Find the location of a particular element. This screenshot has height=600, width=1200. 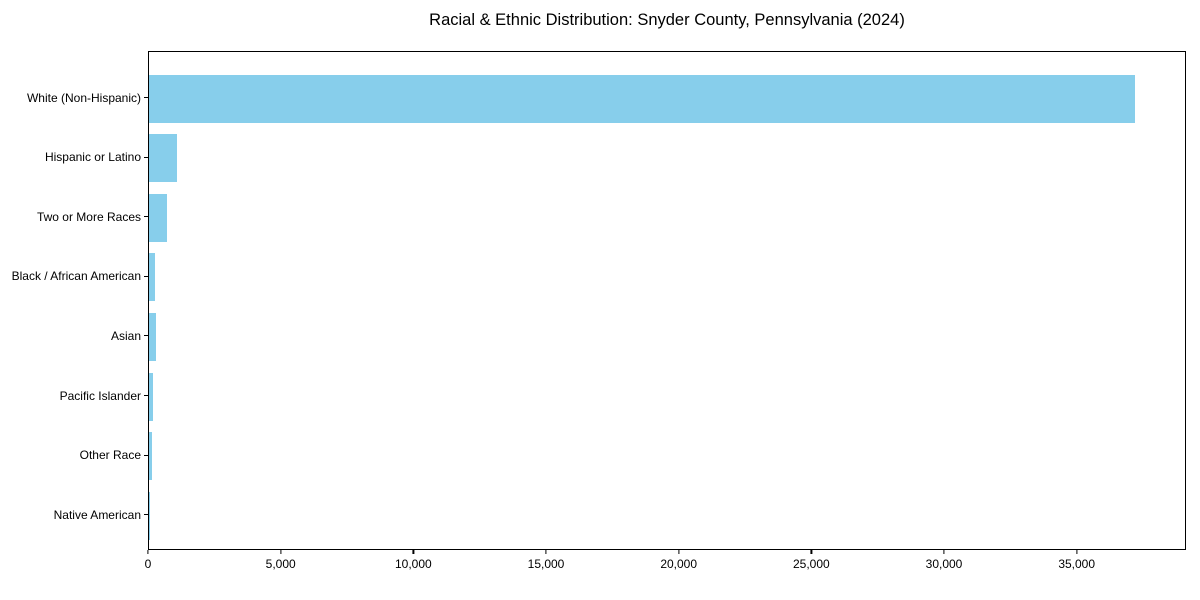

y-tick-label: Native American is located at coordinates (97, 514).